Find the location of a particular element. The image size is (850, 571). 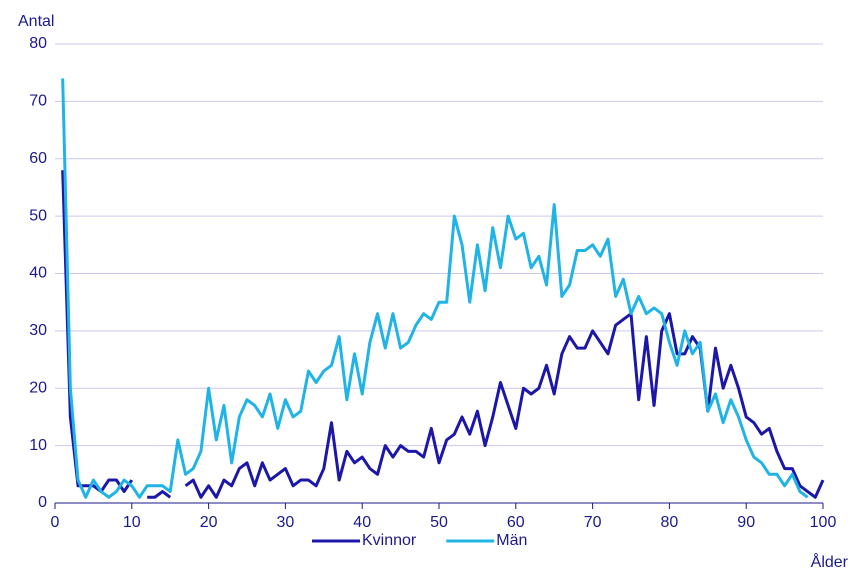

x-tick-label: 100 is located at coordinates (823, 522).